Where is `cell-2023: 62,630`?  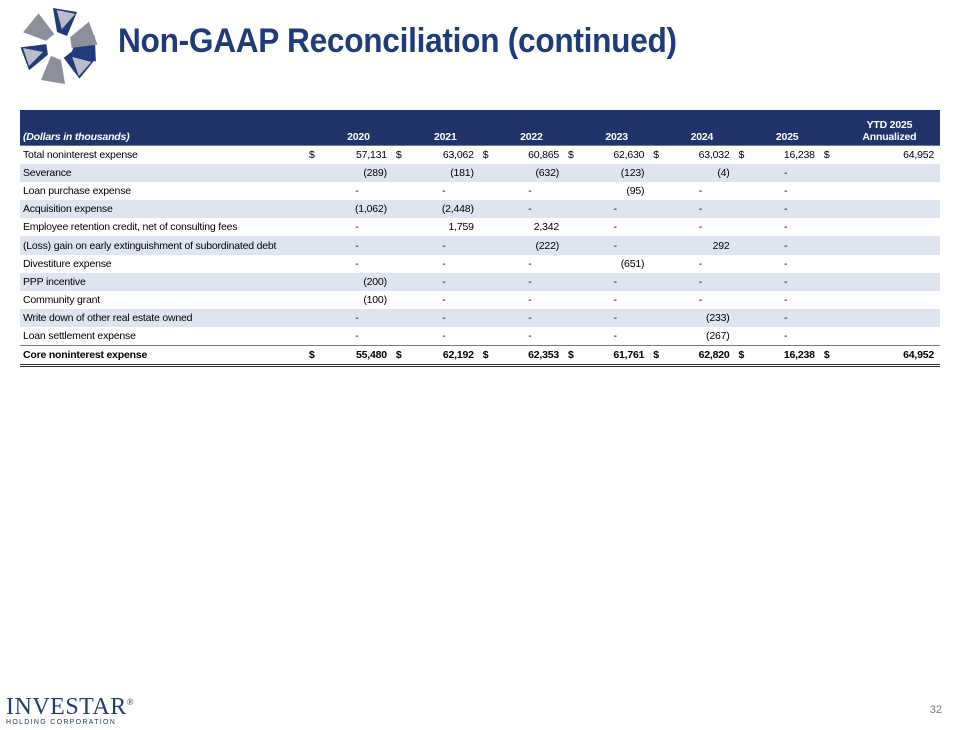
cell-2023: 62,630 is located at coordinates (617, 155).